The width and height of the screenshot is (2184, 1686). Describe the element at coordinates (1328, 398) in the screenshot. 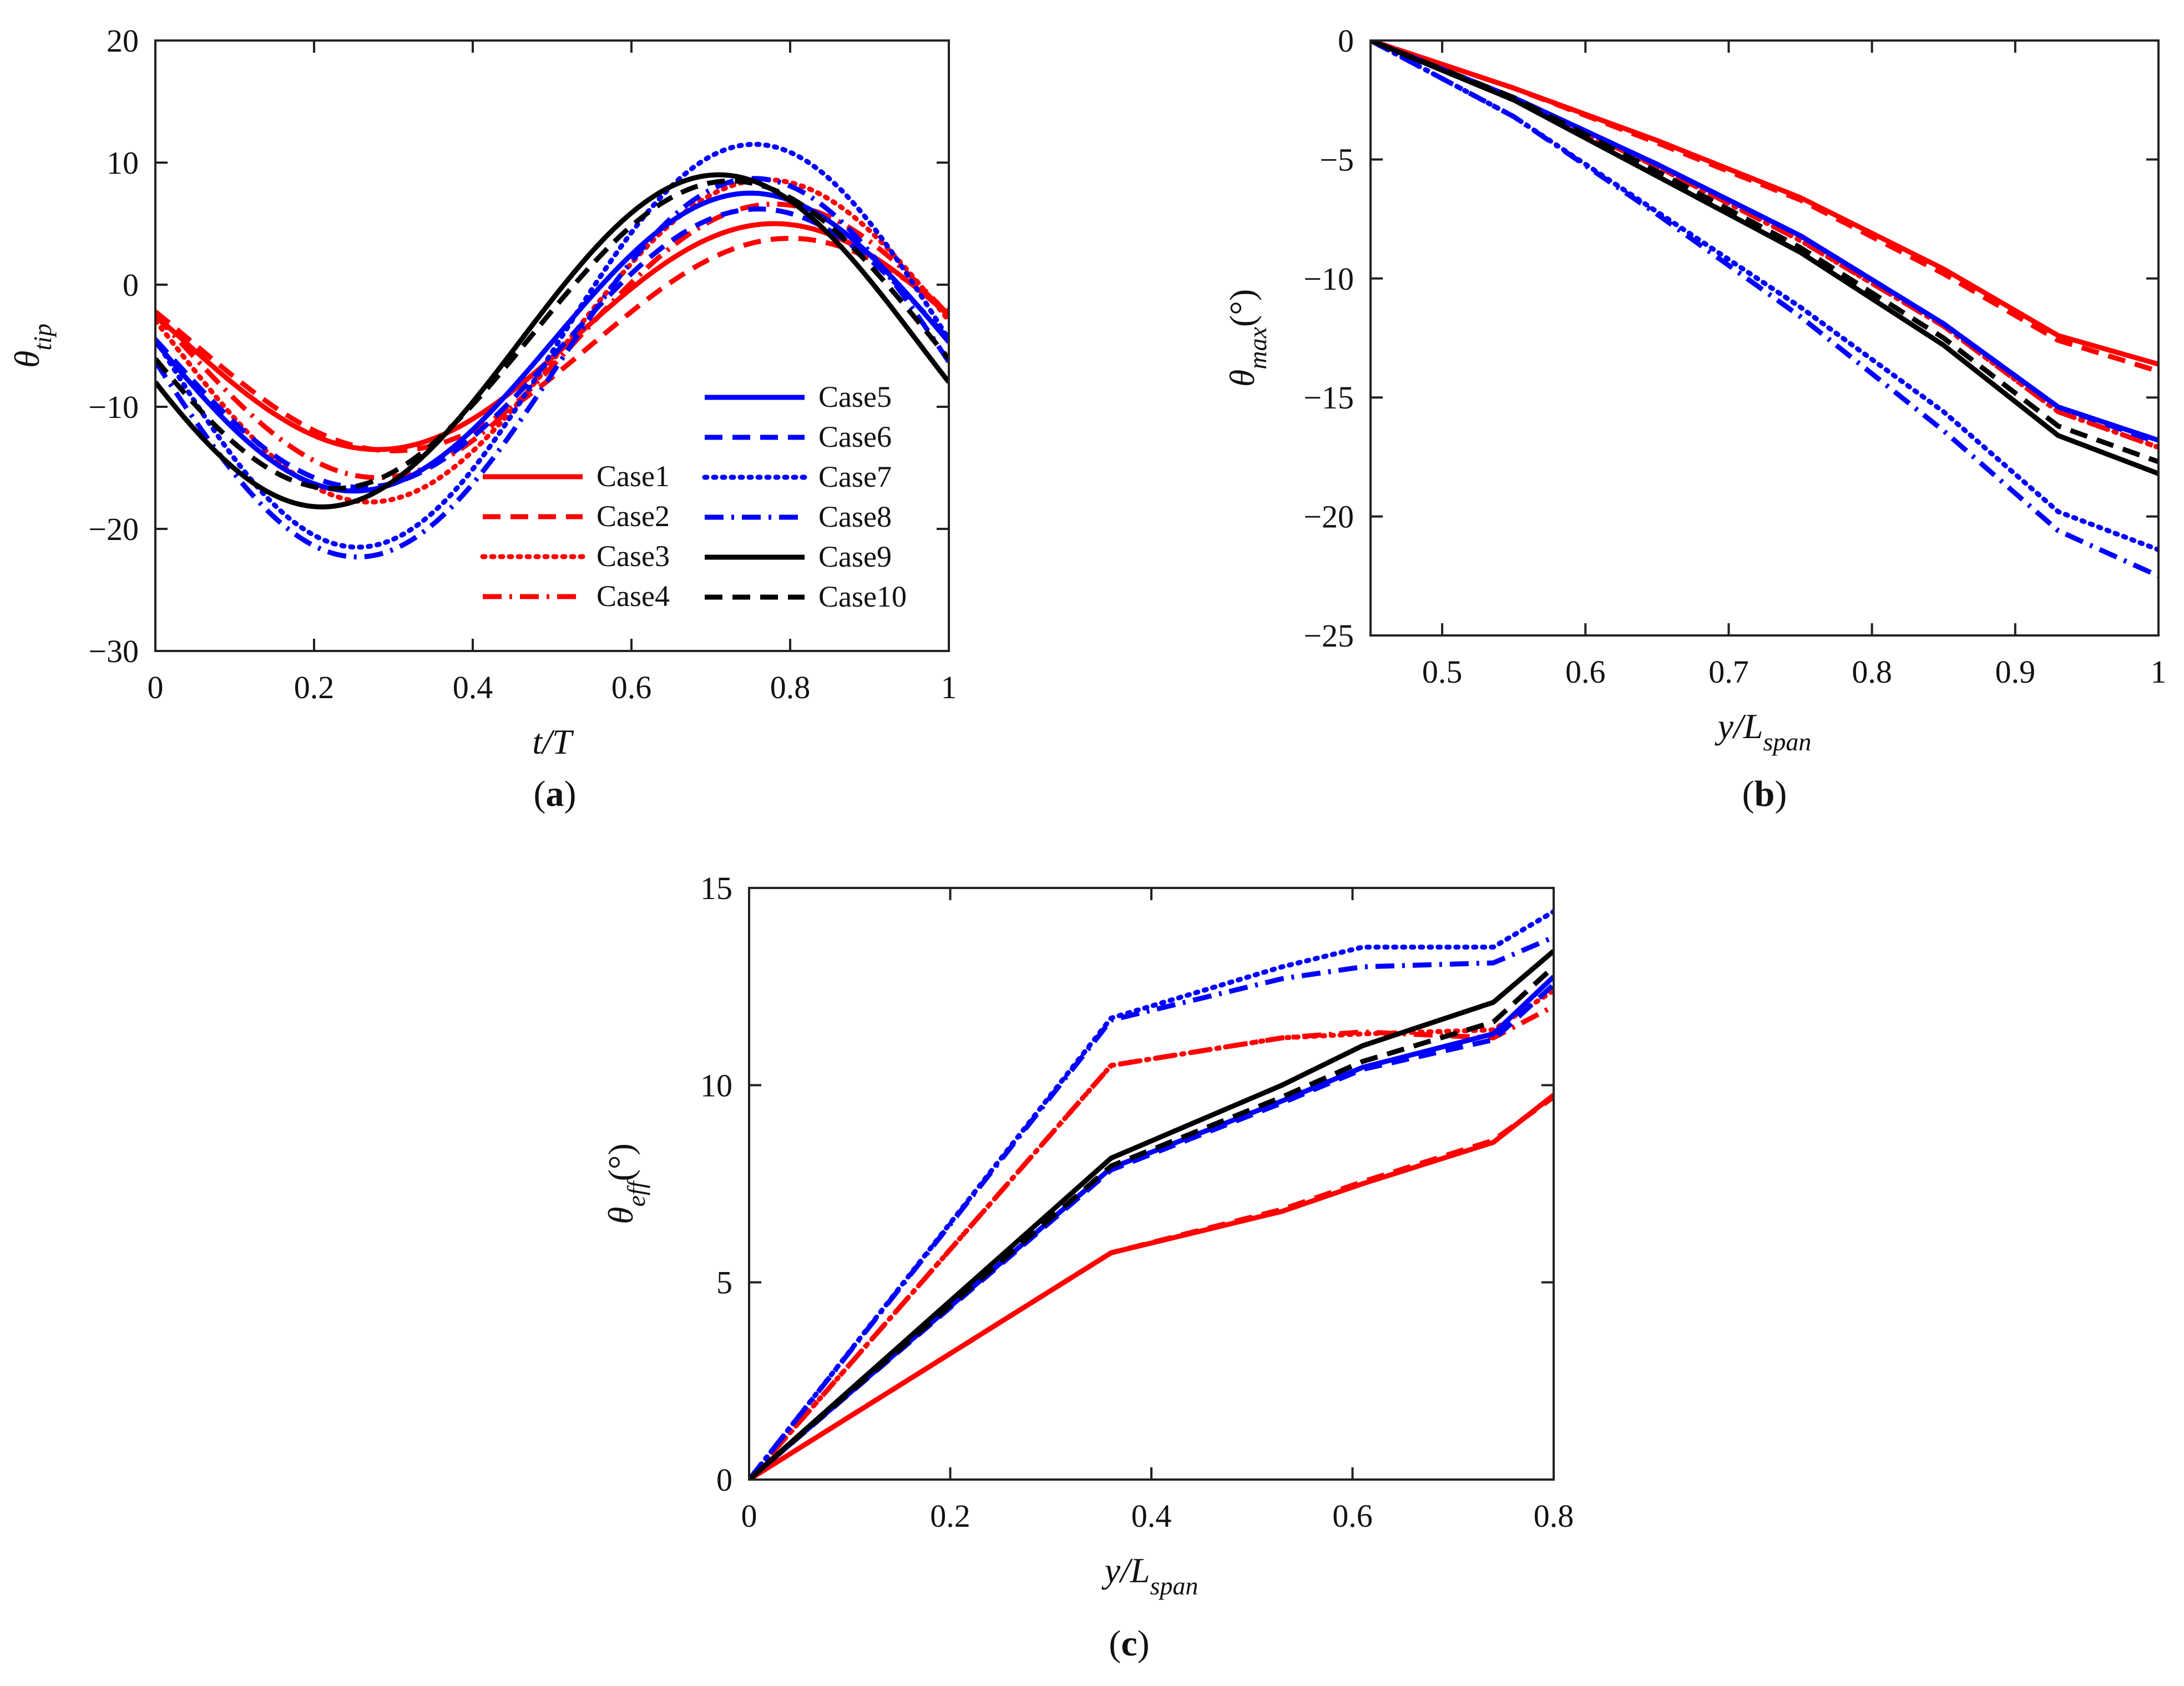

I see `y-tick-label: −15` at that location.